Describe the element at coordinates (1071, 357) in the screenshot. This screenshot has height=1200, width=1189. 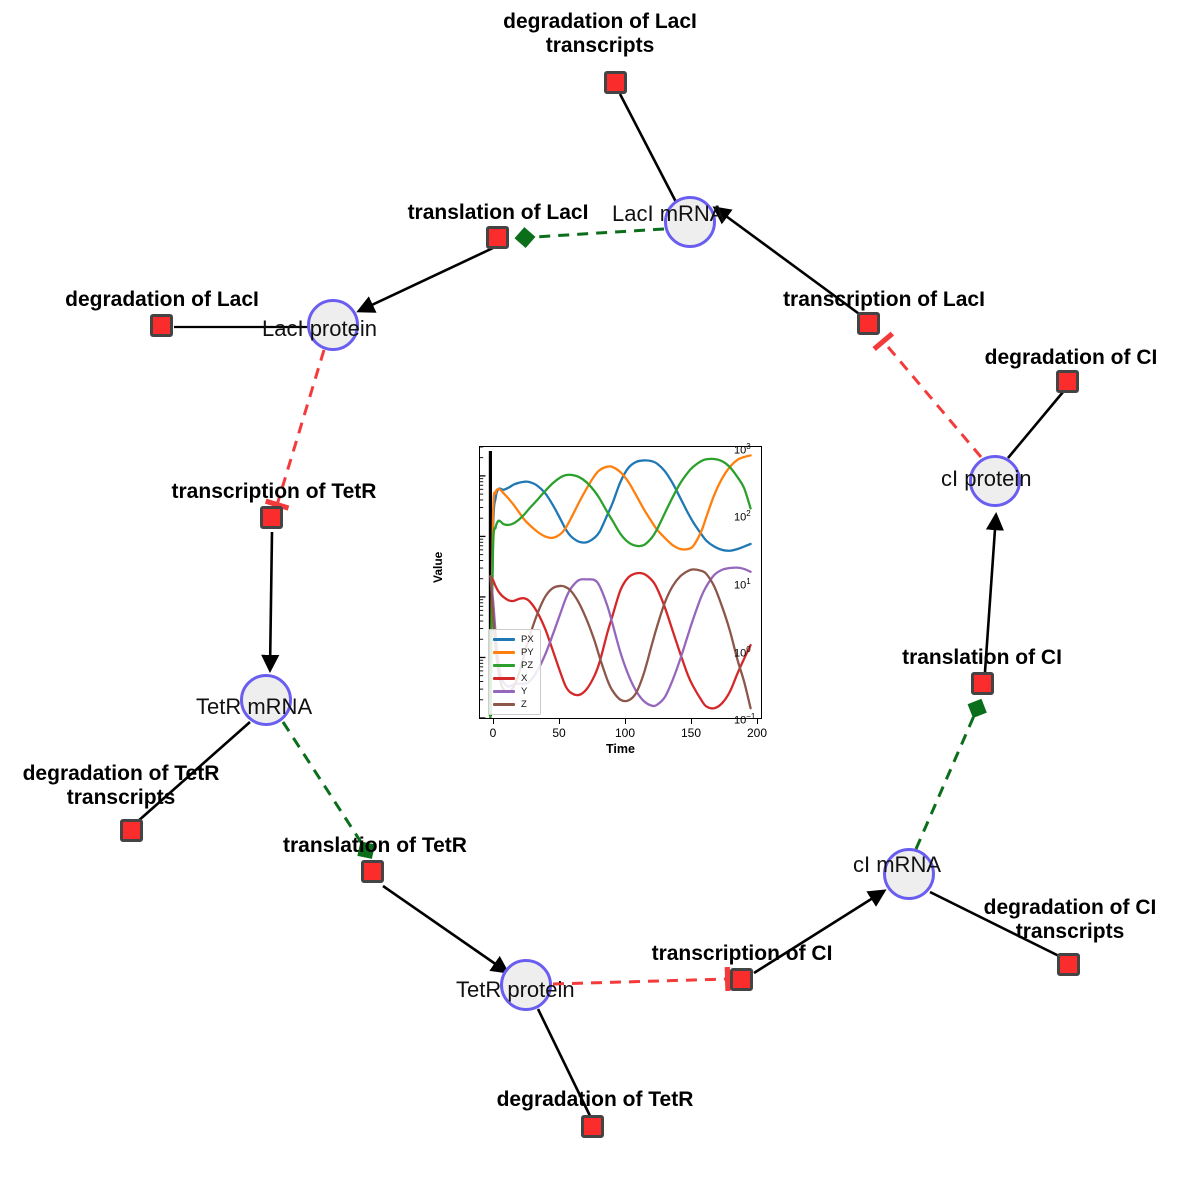
I see `reaction-label-degradation-of-ci: degradation of CI` at that location.